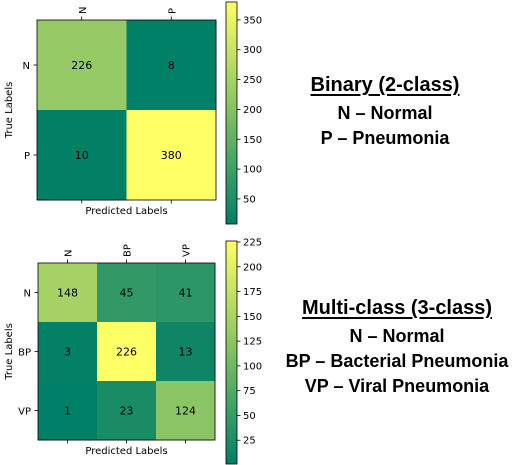 The width and height of the screenshot is (512, 465). I want to click on cell-value-2-1: 23, so click(127, 411).